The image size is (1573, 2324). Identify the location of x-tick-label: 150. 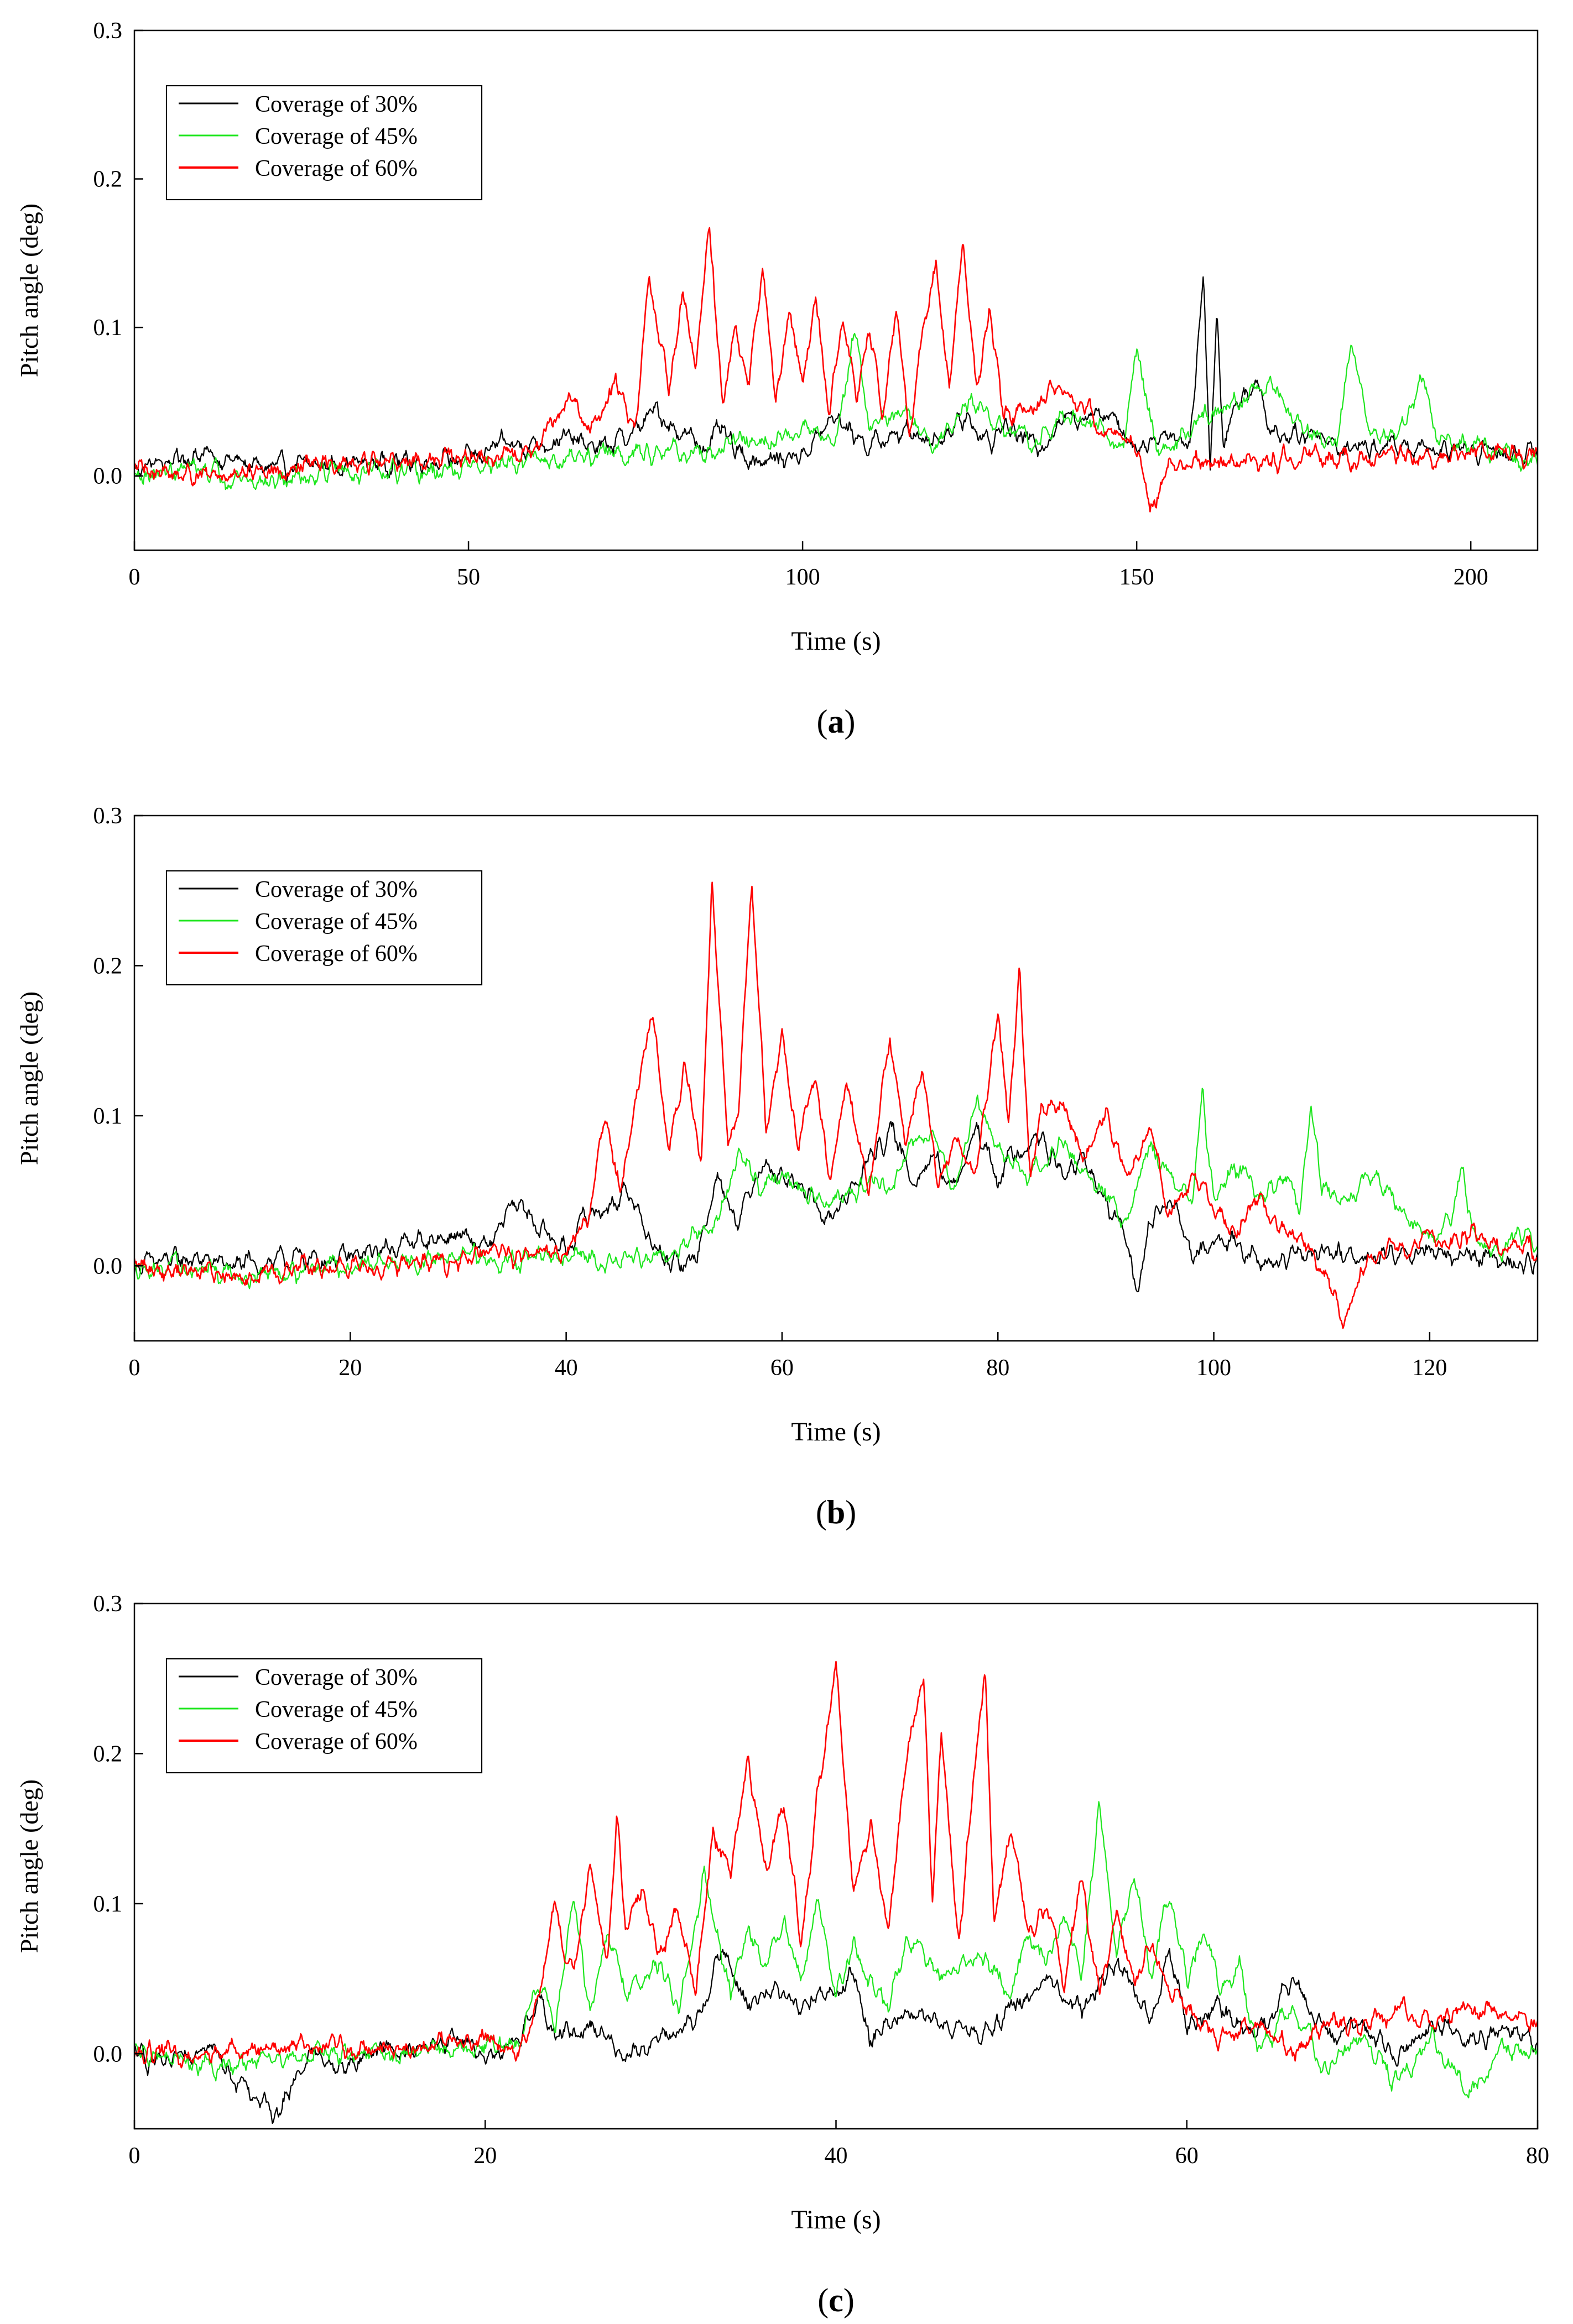
(1136, 577).